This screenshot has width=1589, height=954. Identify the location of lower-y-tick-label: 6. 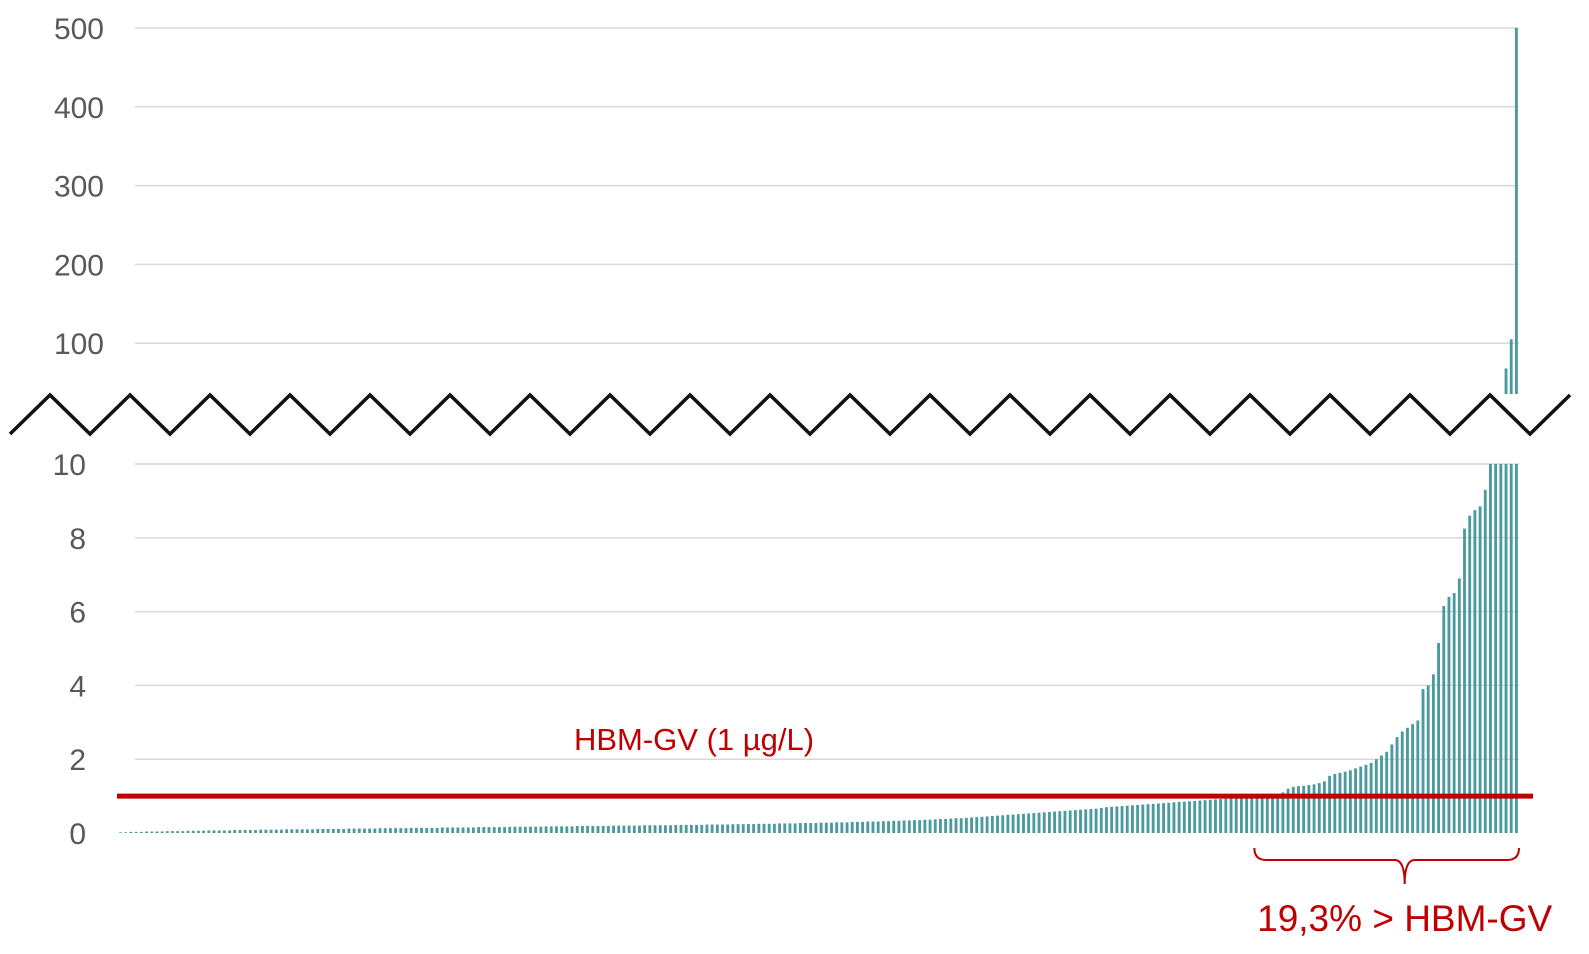
(77, 613).